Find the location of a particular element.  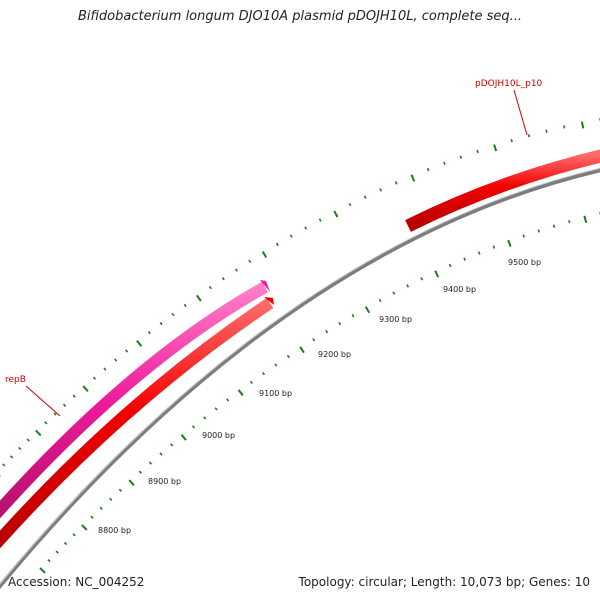

scale-label-8900: 8900 bp is located at coordinates (164, 481).